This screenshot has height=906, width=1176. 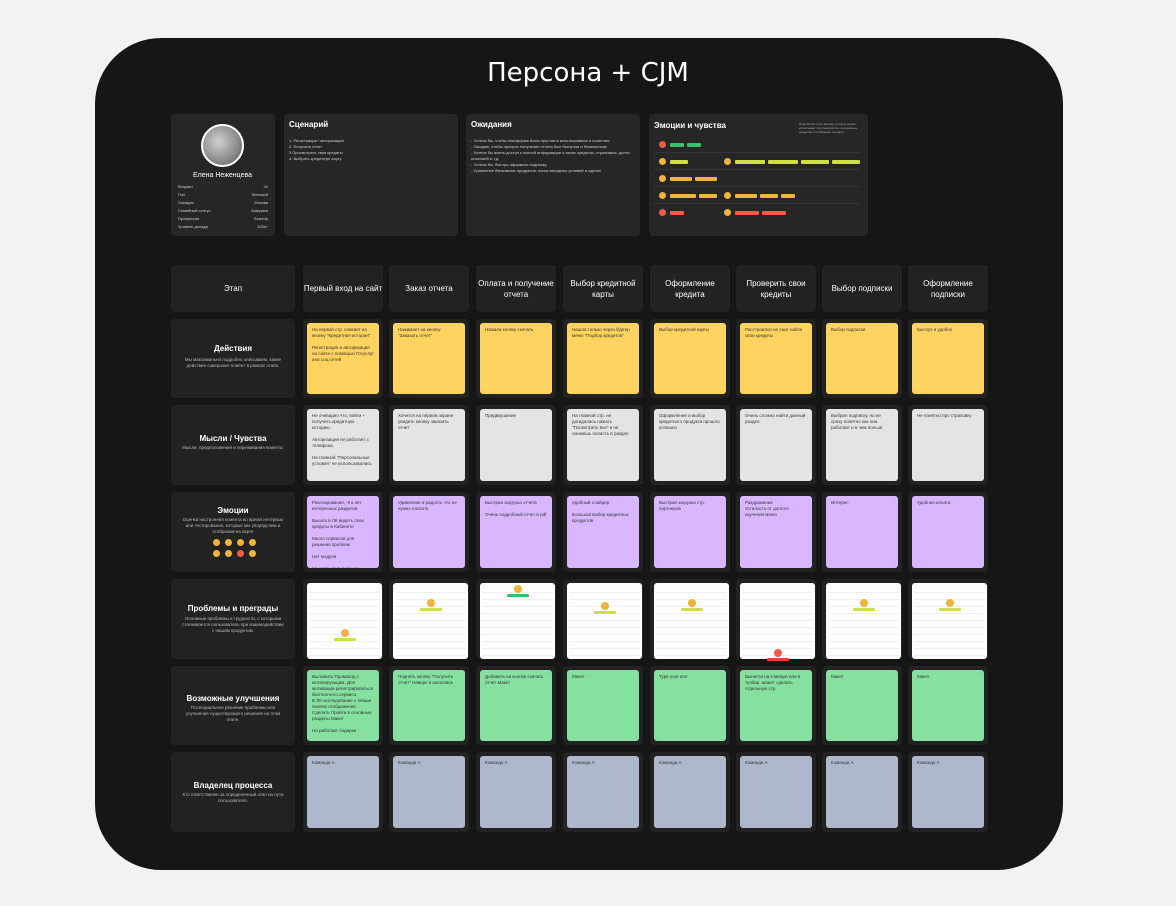 I want to click on cjm-cell: Очень сложно найти данный раздел, so click(x=776, y=445).